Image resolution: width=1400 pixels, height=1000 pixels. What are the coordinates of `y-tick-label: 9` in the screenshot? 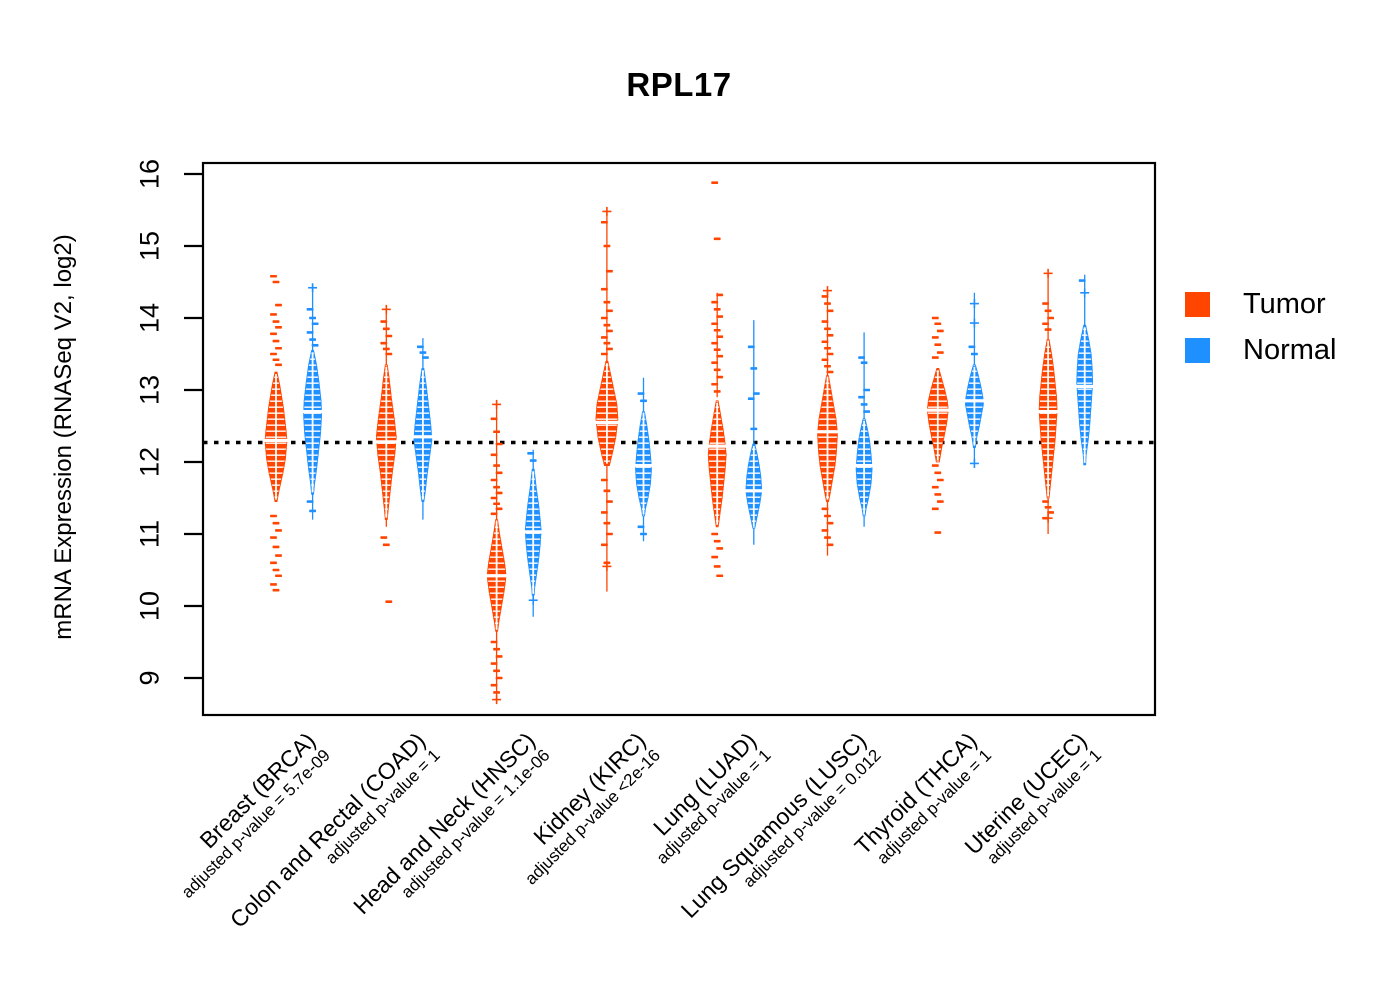 It's located at (149, 678).